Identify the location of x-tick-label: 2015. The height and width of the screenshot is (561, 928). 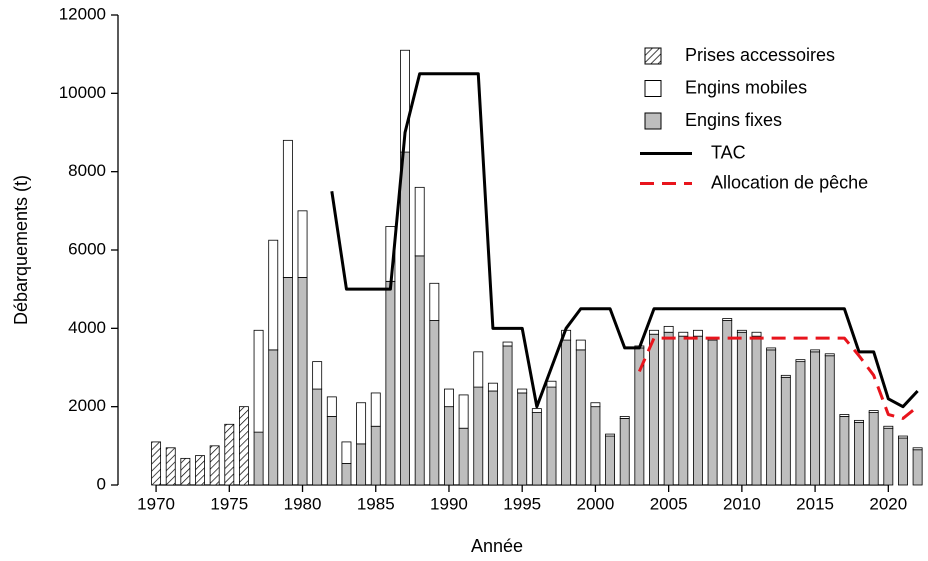
(815, 503).